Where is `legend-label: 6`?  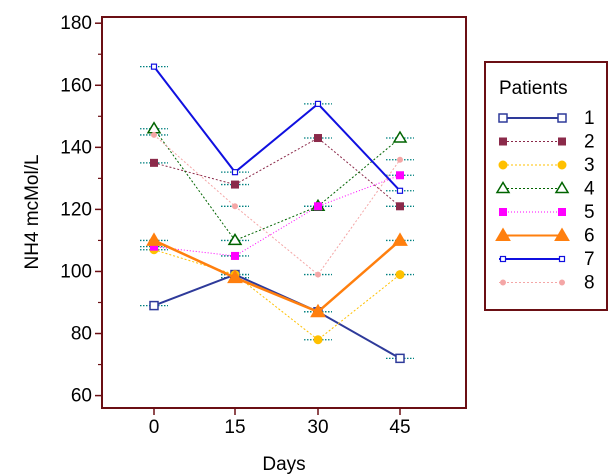
legend-label: 6 is located at coordinates (589, 236).